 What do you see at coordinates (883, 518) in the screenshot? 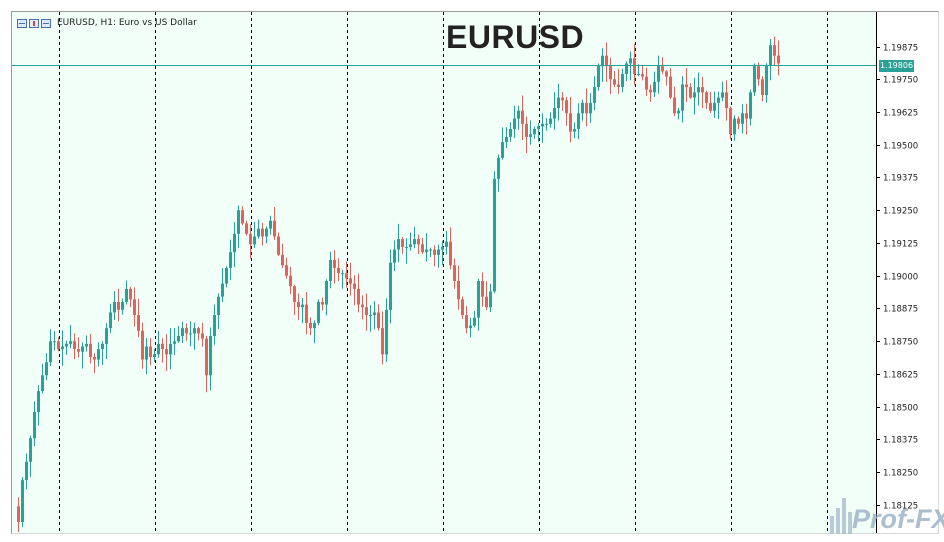
I see `watermark-logo: Prof-FX` at bounding box center [883, 518].